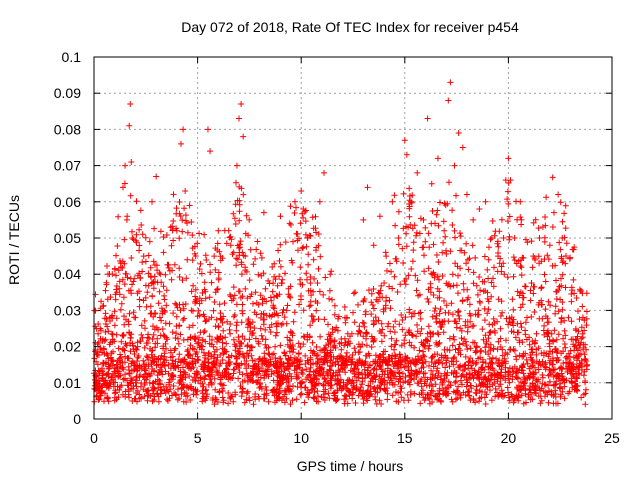  Describe the element at coordinates (94, 438) in the screenshot. I see `x-tick-label: 0` at that location.